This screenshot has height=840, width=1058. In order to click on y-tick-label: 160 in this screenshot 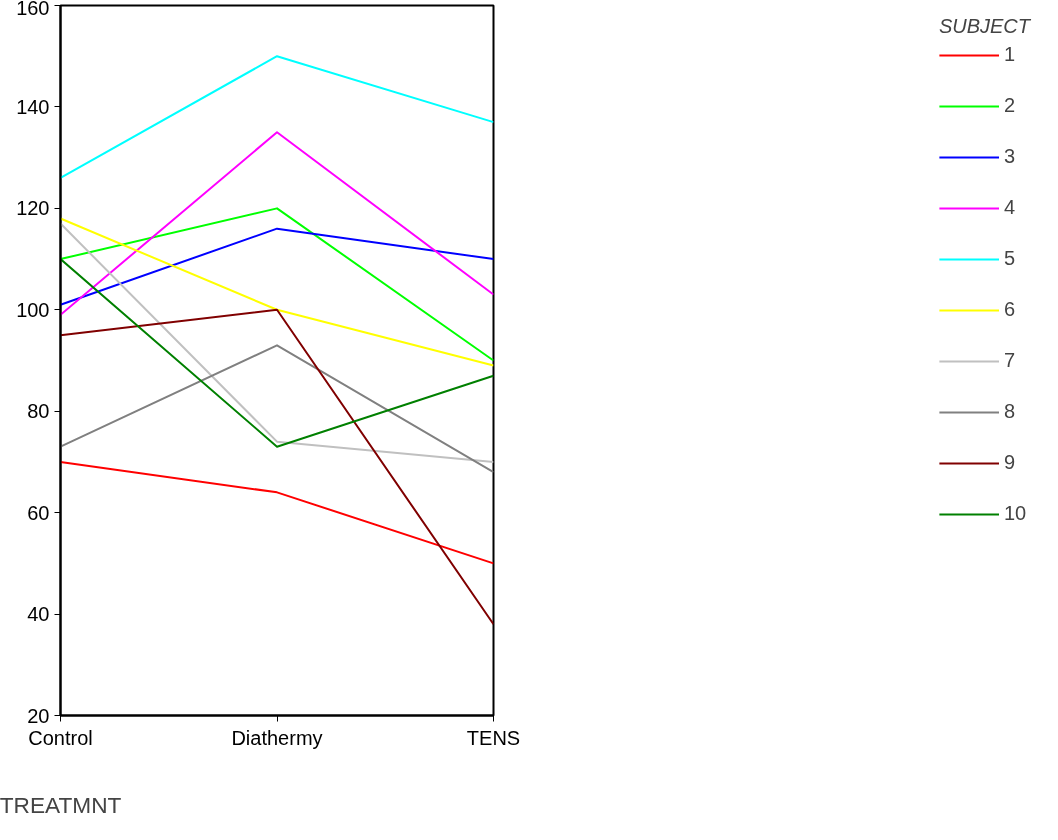, I will do `click(33, 9)`.